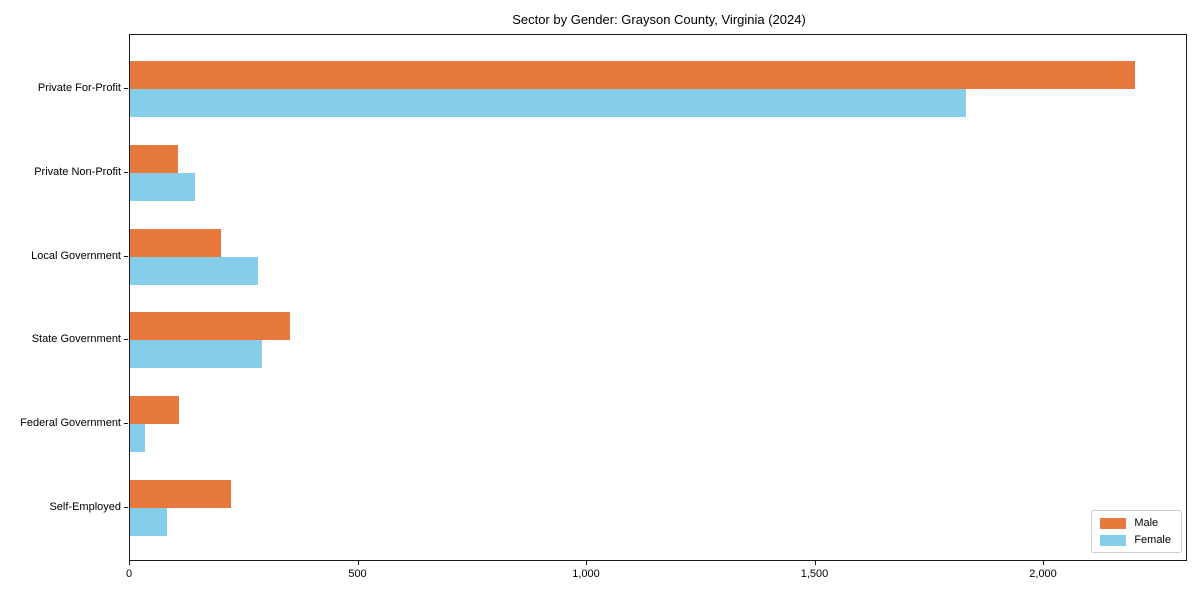  Describe the element at coordinates (85, 507) in the screenshot. I see `y-tick-label-self-employed: Self-Employed` at that location.